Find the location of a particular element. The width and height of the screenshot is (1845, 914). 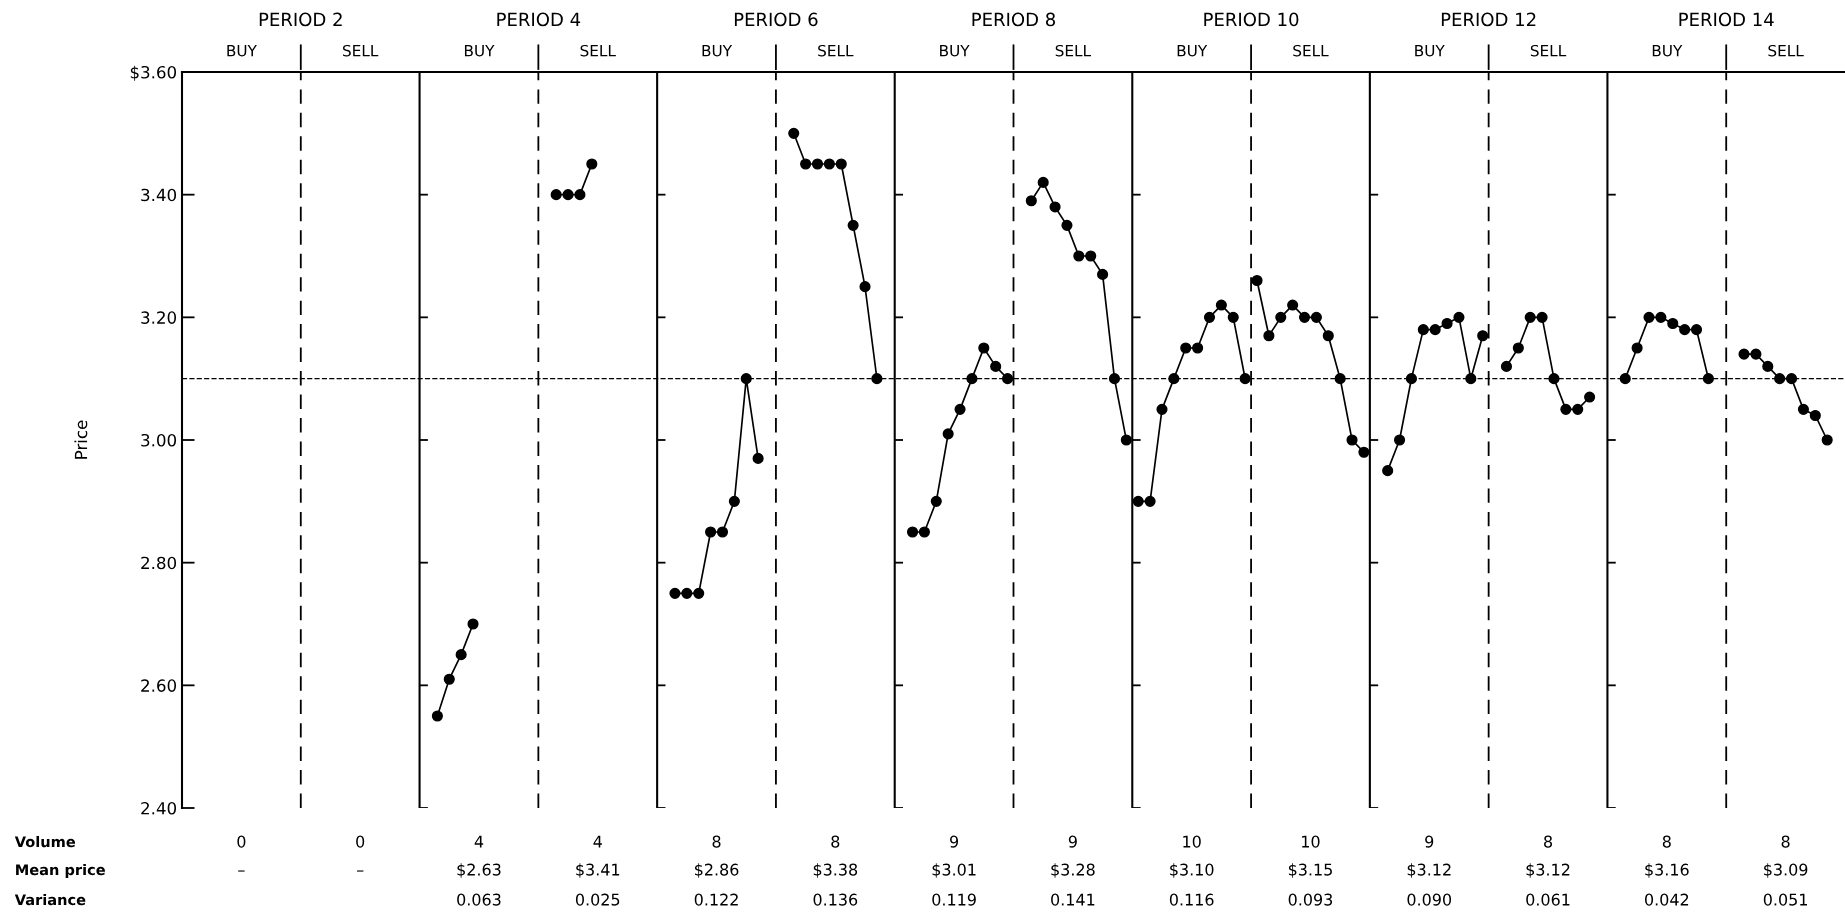

text: 0.116 is located at coordinates (1191, 899).